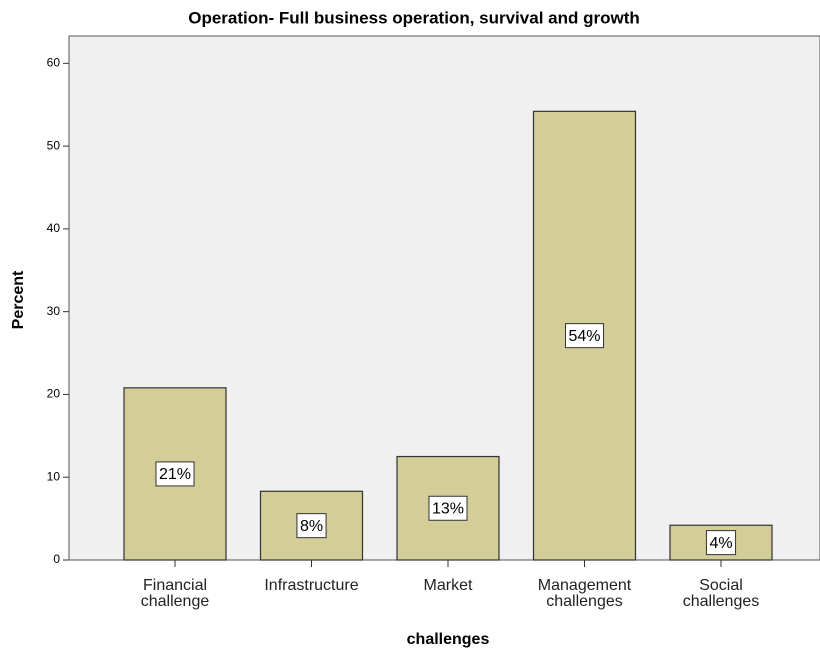  I want to click on y-tick-label: 50, so click(54, 145).